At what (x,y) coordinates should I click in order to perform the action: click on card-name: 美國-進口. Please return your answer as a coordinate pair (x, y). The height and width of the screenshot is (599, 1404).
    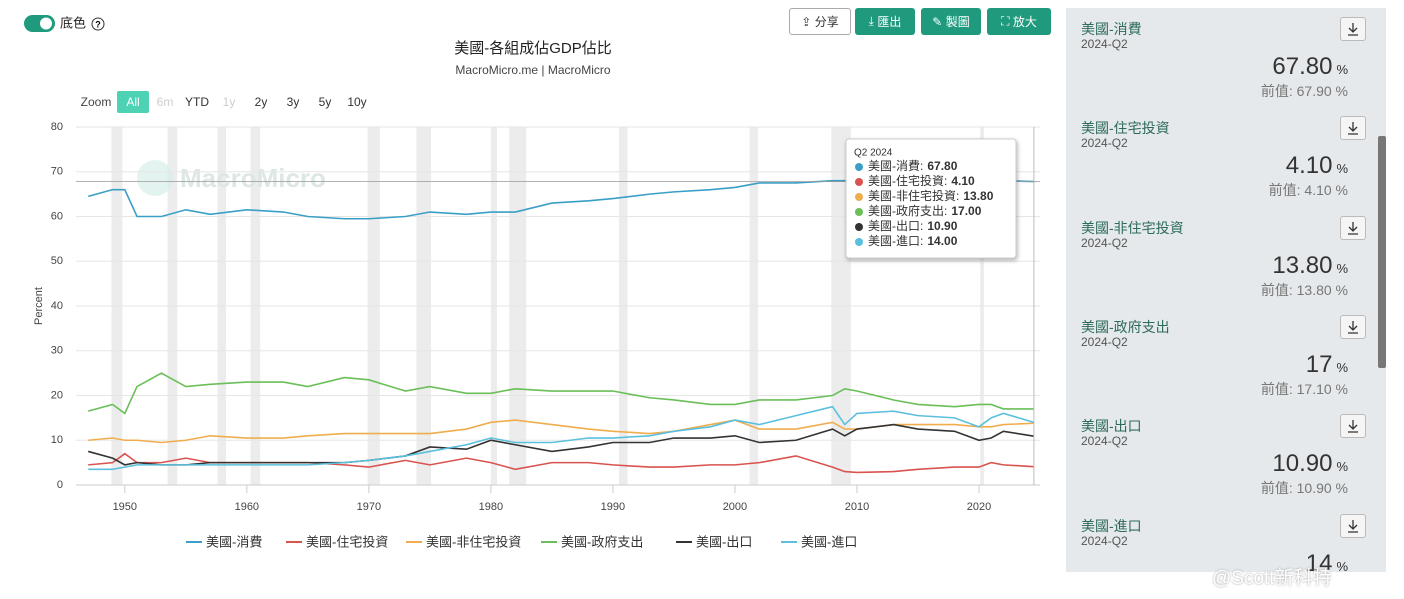
    Looking at the image, I should click on (1111, 525).